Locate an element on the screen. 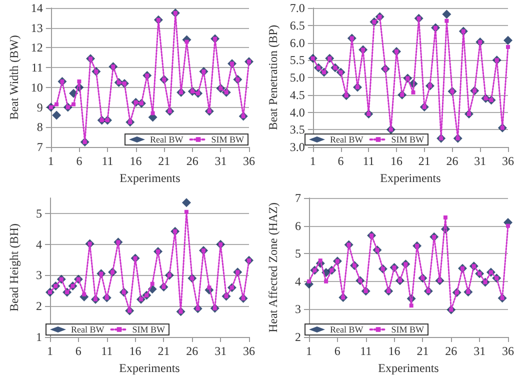 This screenshot has height=379, width=519. y-tick-label: 3.5 is located at coordinates (297, 129).